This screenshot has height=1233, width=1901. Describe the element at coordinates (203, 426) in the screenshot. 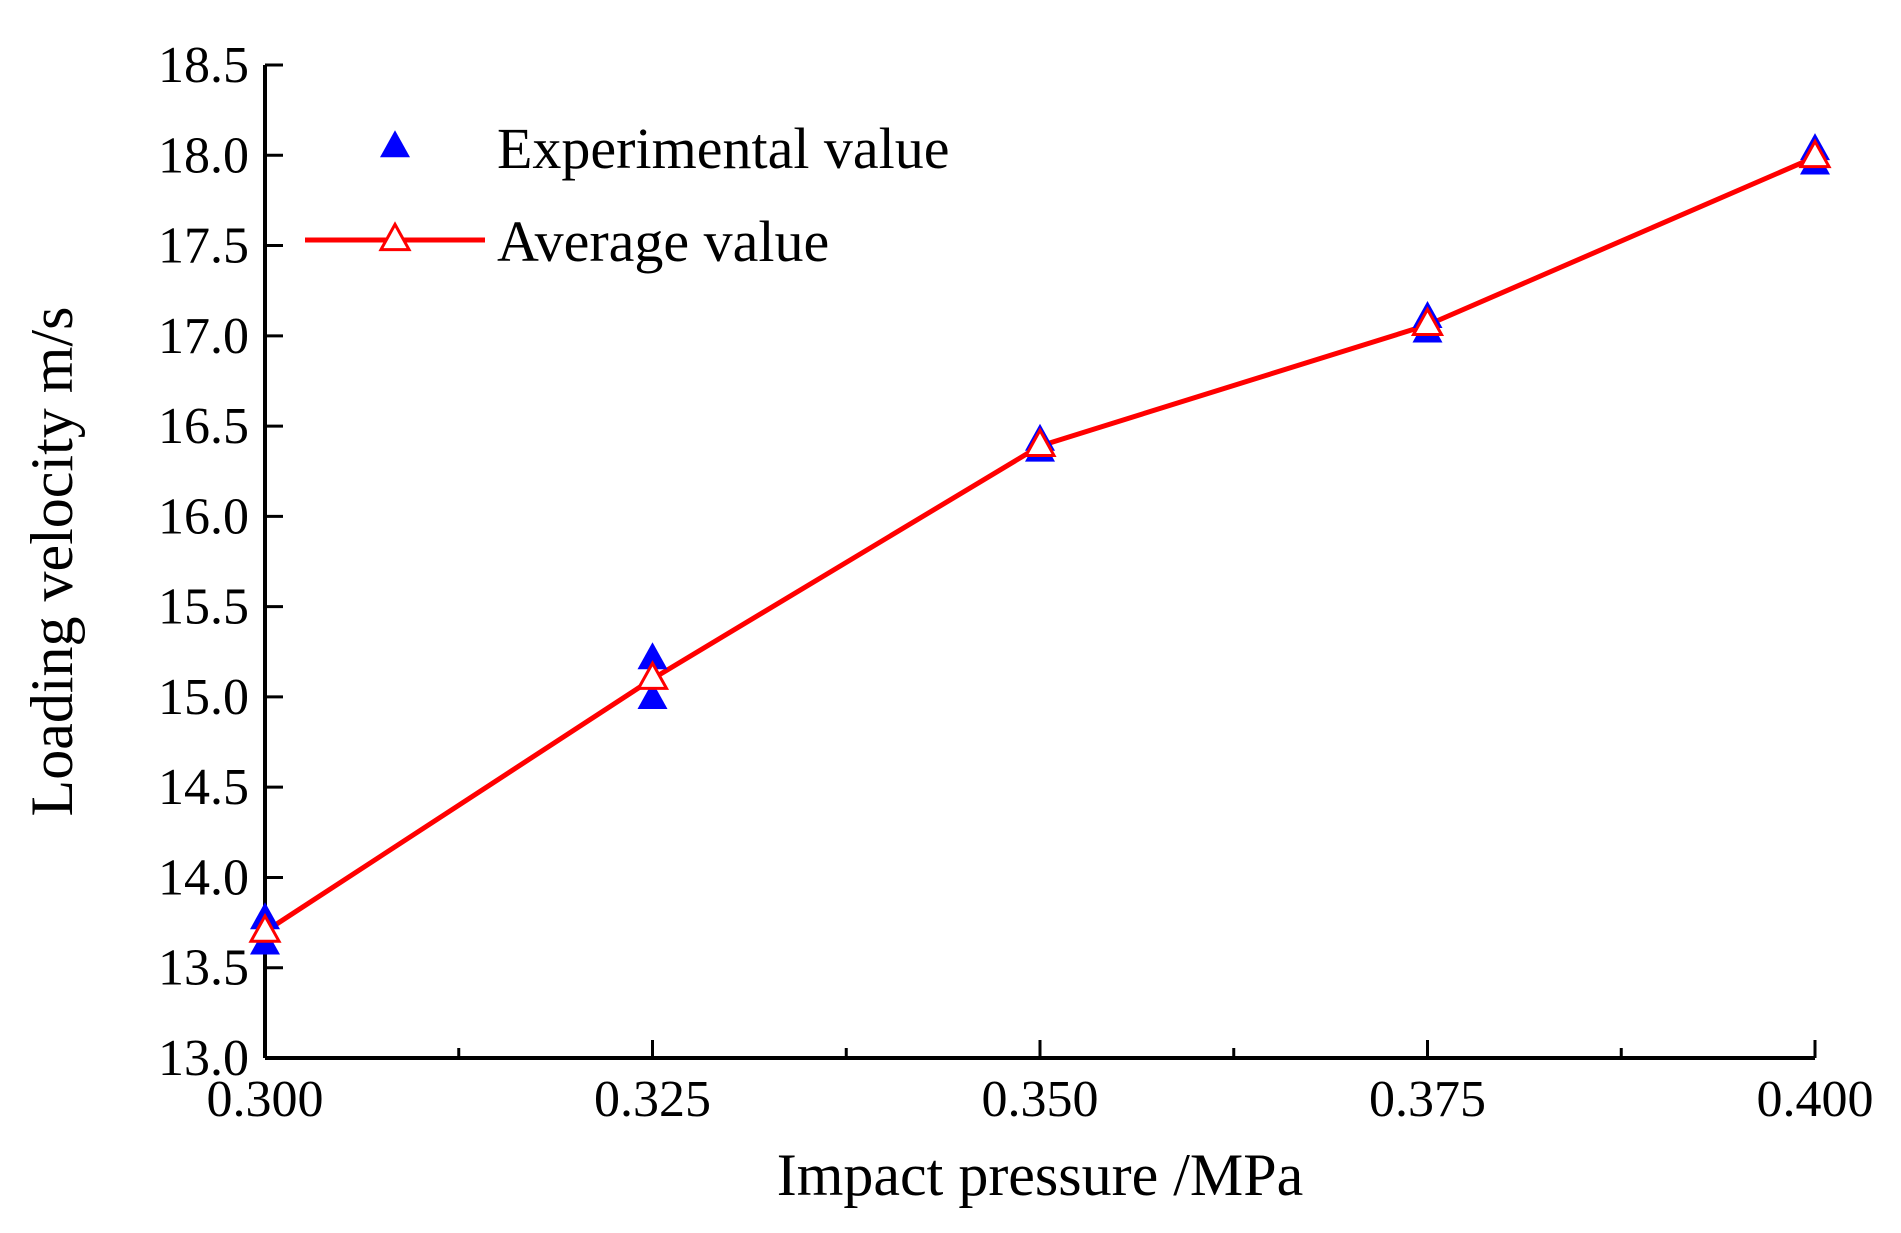

I see `y-tick-label: 16.5` at that location.